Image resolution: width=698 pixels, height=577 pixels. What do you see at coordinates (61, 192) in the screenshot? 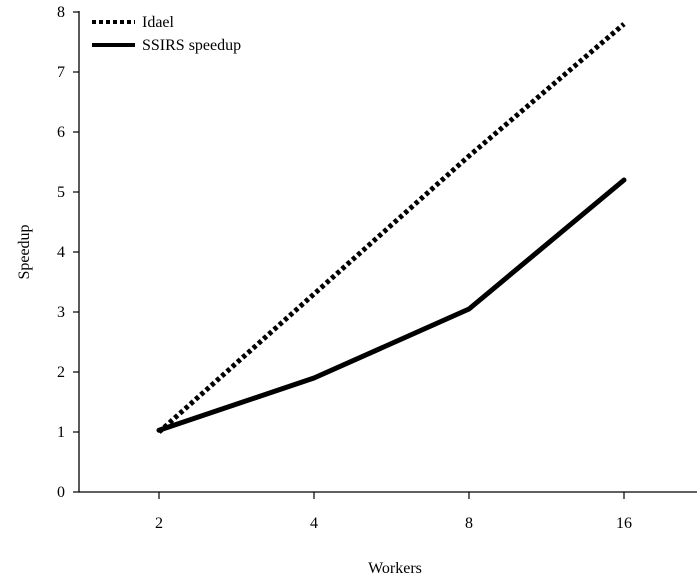
I see `y-tick-label-5: 5` at bounding box center [61, 192].